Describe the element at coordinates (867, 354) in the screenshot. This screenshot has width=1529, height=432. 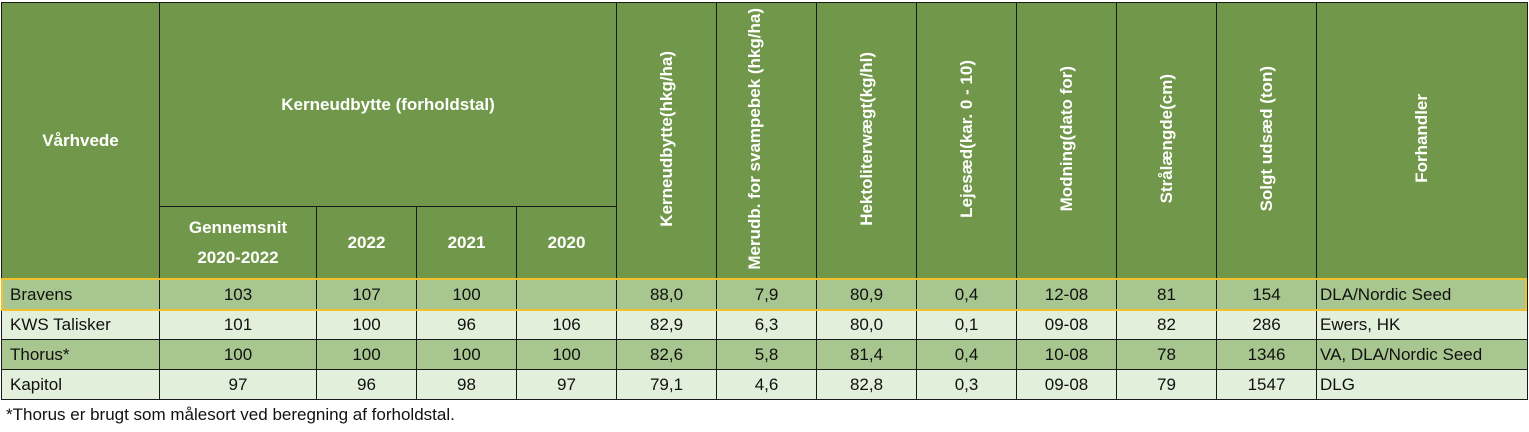
I see `cell-hl: 81,4` at that location.